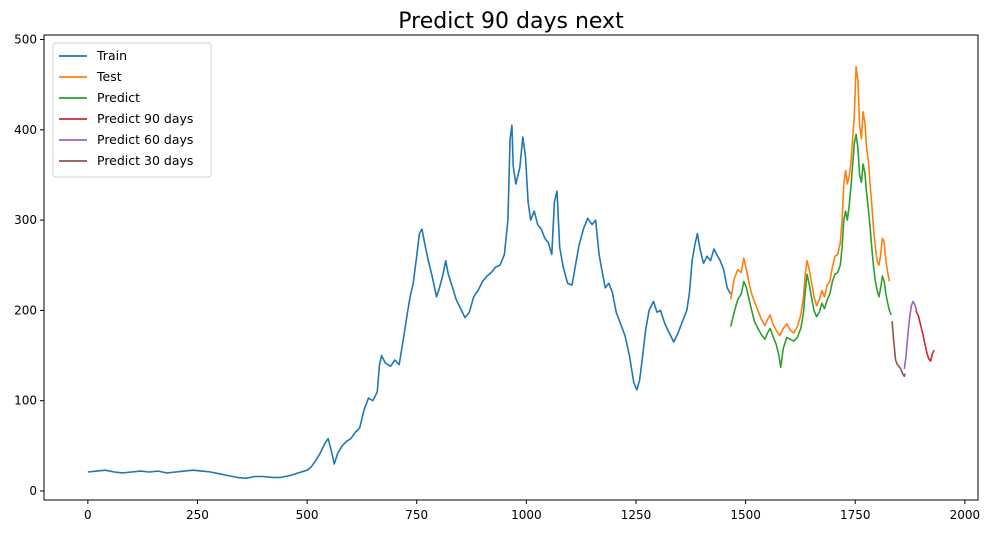  I want to click on legend-label: Predict 90 days, so click(145, 118).